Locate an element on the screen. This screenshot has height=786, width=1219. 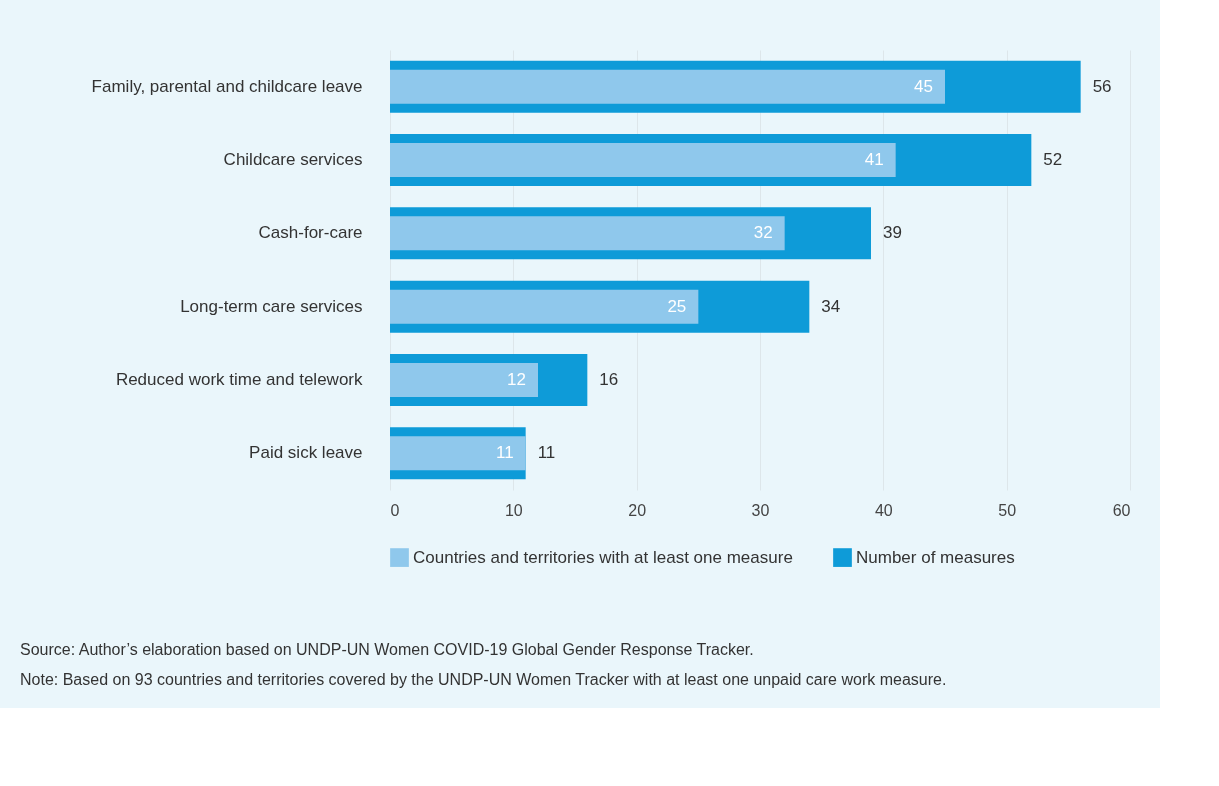
data-label: 45 is located at coordinates (923, 86).